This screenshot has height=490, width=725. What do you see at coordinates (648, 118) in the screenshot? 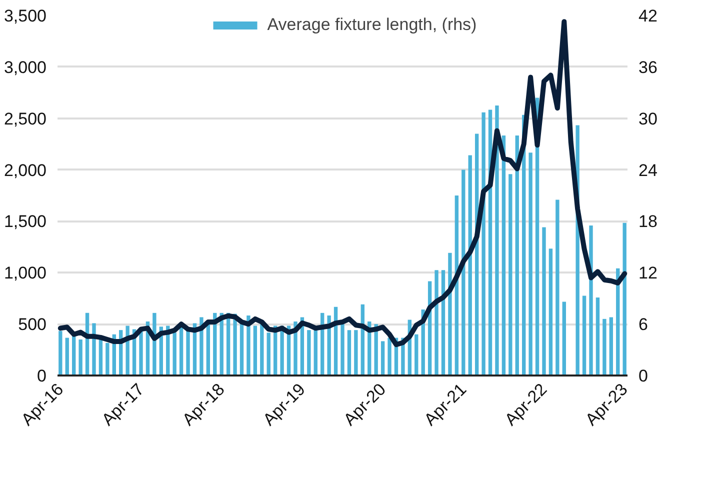
I see `y2-tick-label: 30` at bounding box center [648, 118].